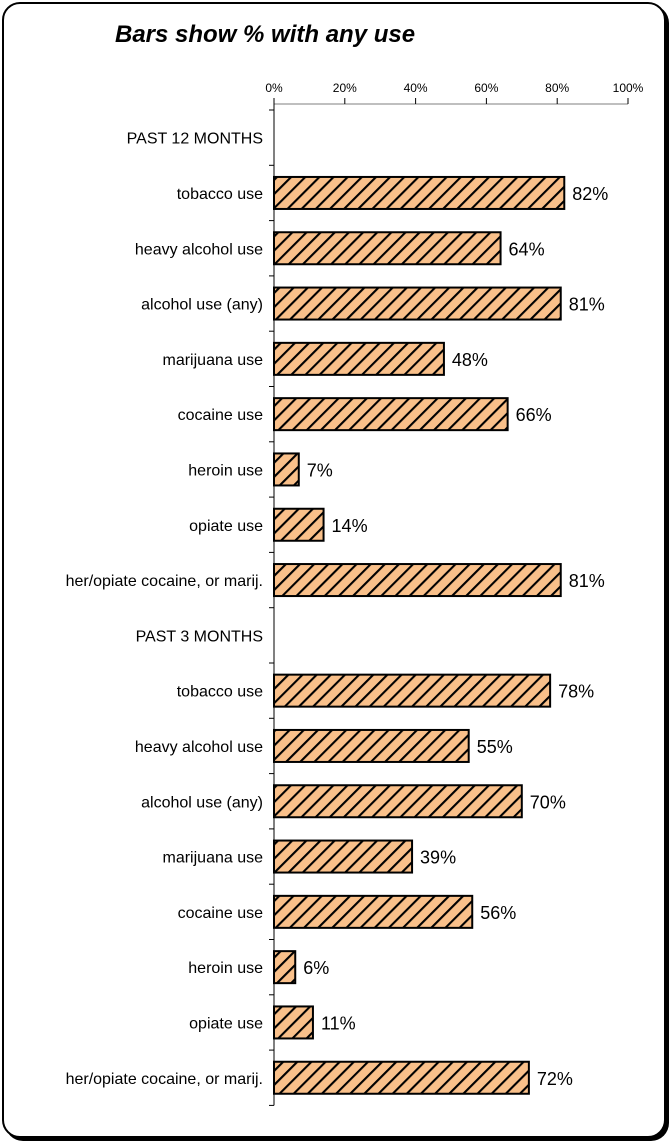 This screenshot has width=670, height=1142. What do you see at coordinates (438, 858) in the screenshot?
I see `data-label: 39%` at bounding box center [438, 858].